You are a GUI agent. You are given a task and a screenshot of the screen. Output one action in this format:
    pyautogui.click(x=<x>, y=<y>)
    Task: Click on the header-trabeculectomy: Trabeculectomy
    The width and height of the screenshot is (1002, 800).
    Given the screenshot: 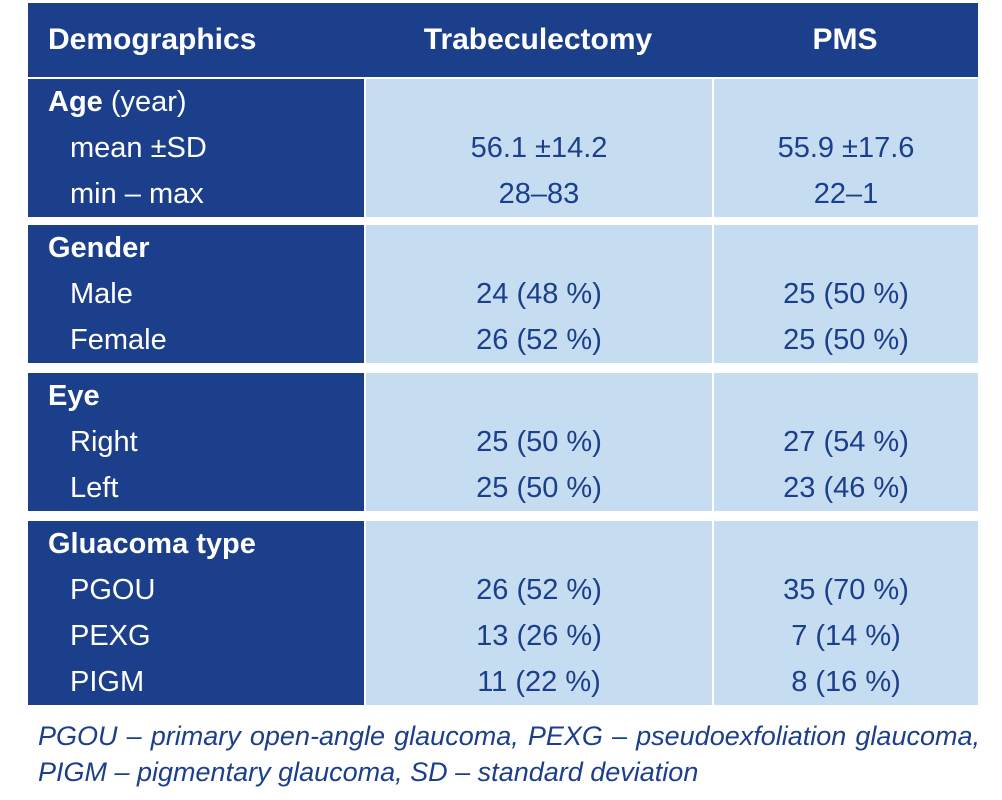 What is the action you would take?
    pyautogui.click(x=538, y=39)
    